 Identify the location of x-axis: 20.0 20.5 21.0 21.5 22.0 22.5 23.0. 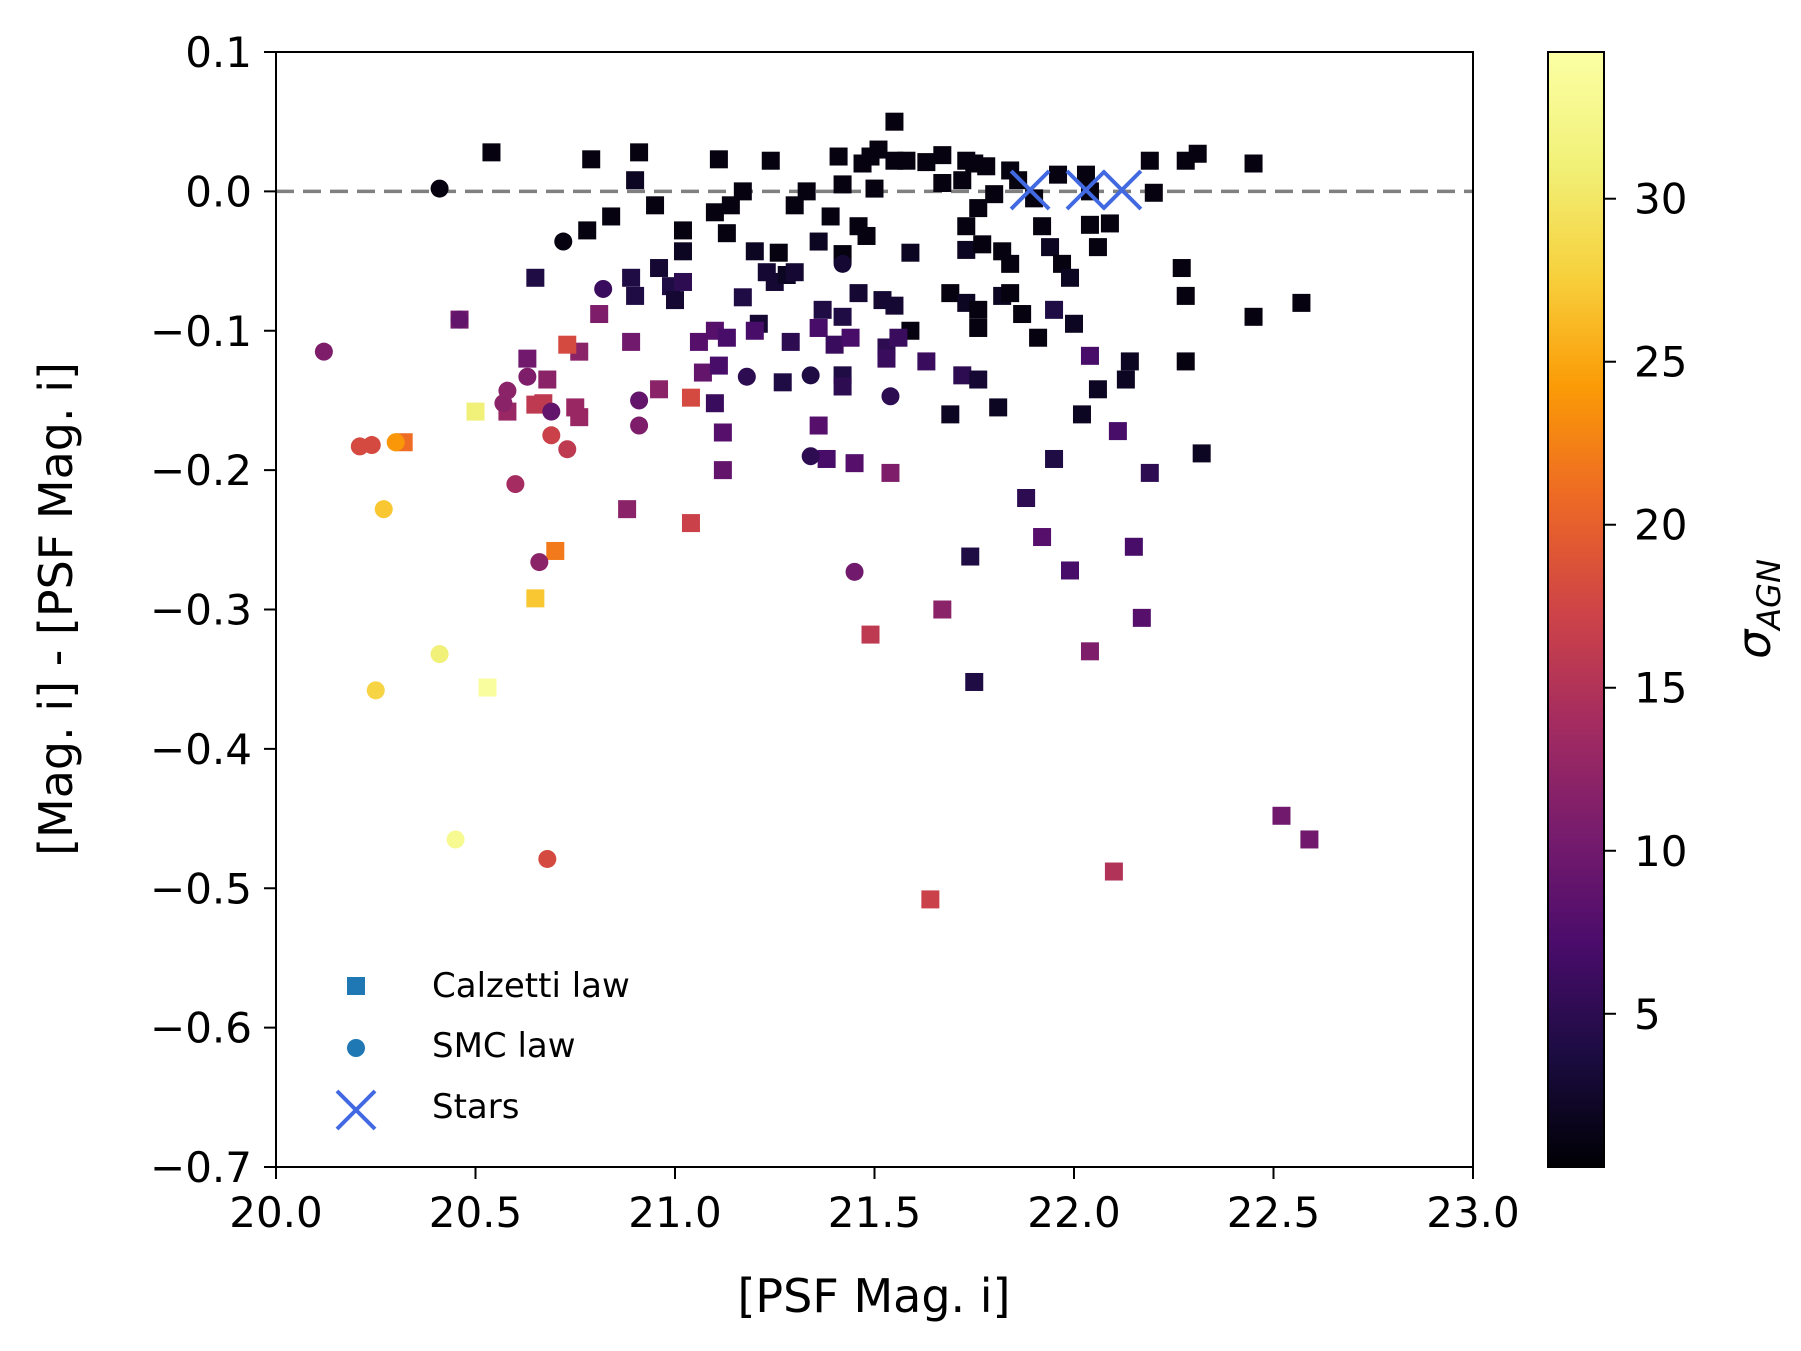
(874, 1202).